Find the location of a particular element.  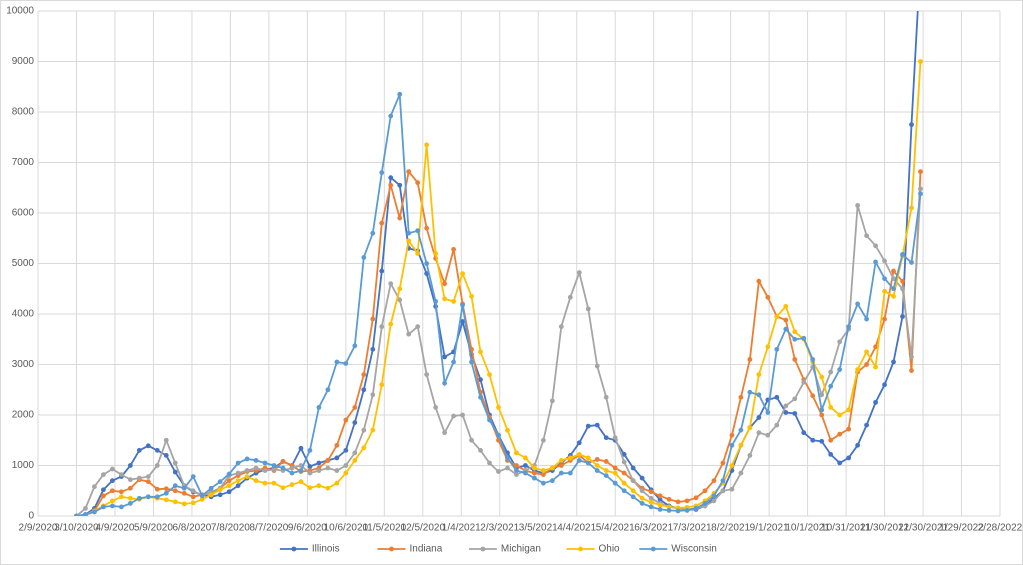

y-tick-label: 0 is located at coordinates (31, 516).